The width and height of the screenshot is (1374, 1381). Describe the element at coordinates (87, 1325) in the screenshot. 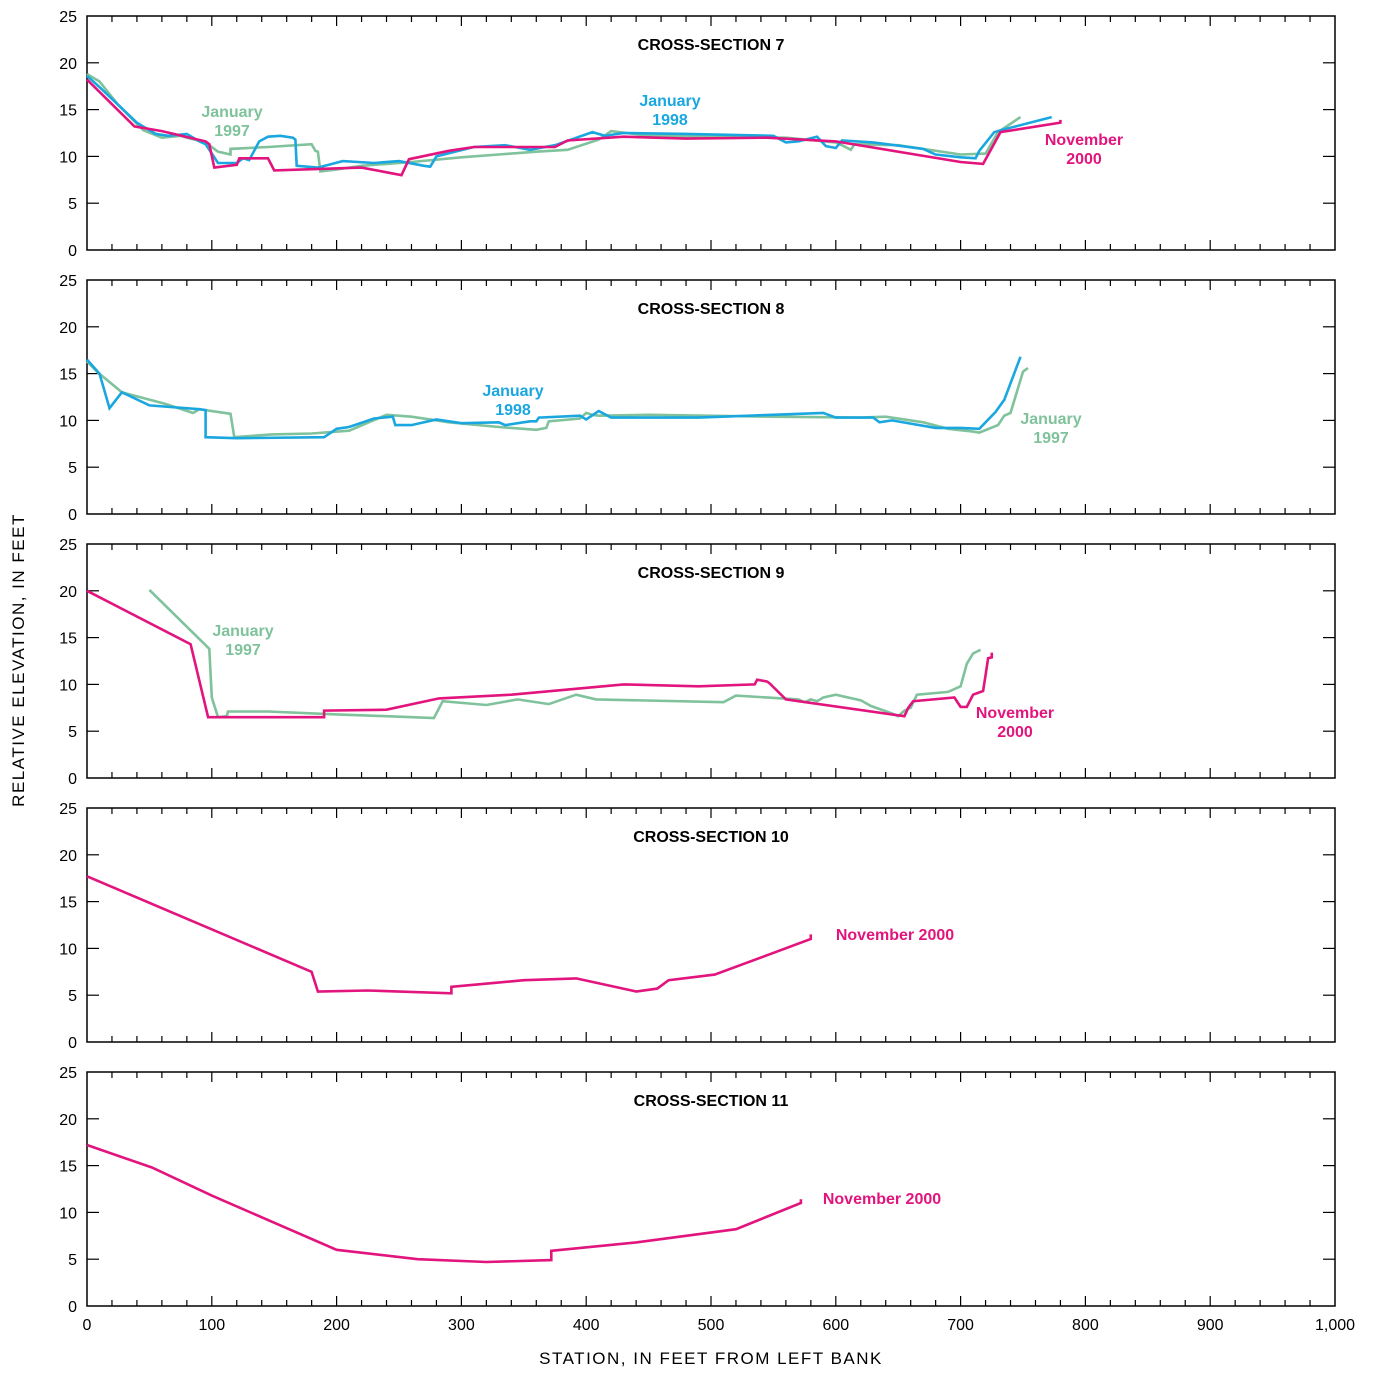

I see `x-tick-label: 0` at that location.